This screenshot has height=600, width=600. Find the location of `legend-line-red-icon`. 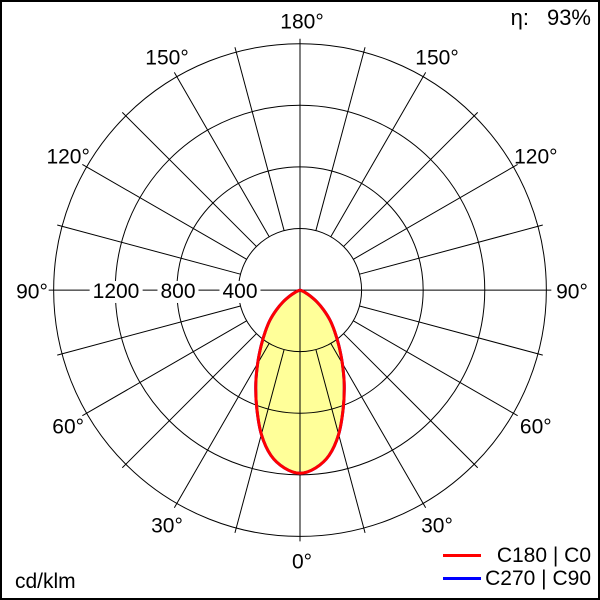

legend-line-red-icon is located at coordinates (462, 555).